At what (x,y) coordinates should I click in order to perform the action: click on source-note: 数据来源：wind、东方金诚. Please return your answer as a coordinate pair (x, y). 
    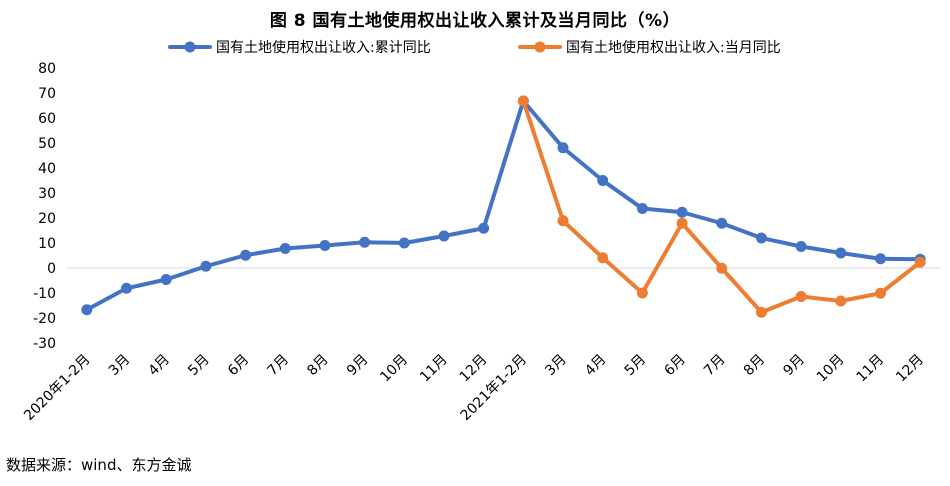
    Looking at the image, I should click on (99, 465).